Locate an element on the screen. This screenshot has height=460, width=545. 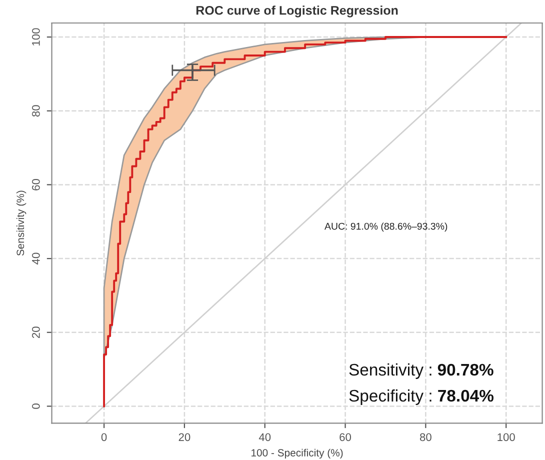
x-tick-label: 60 is located at coordinates (346, 437).